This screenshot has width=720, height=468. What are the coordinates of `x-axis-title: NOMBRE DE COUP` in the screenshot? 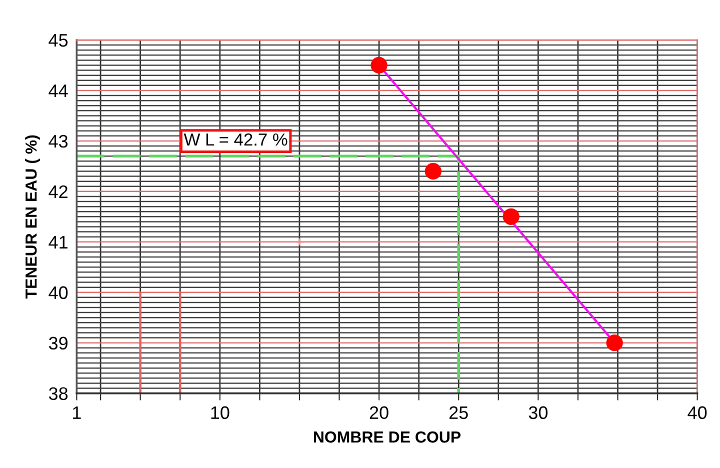 It's located at (387, 437).